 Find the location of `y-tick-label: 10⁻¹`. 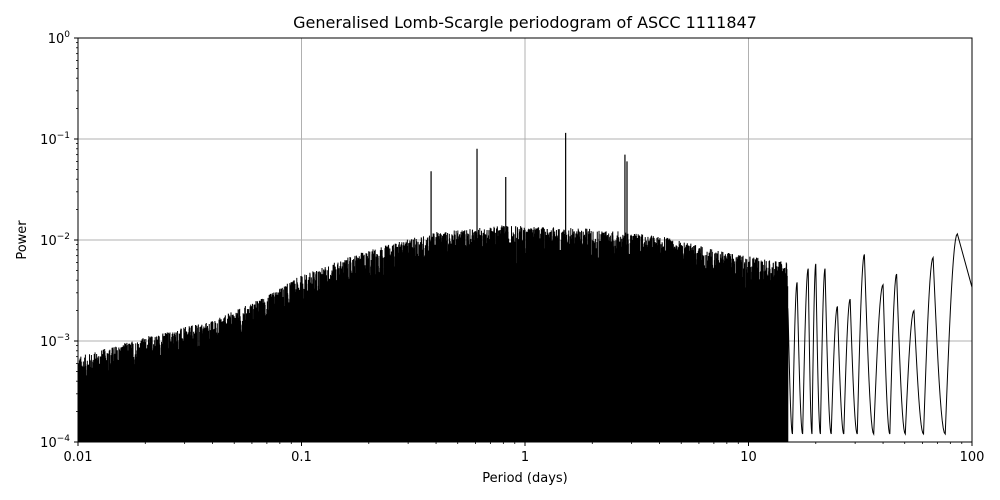

y-tick-label: 10⁻¹ is located at coordinates (55, 139).